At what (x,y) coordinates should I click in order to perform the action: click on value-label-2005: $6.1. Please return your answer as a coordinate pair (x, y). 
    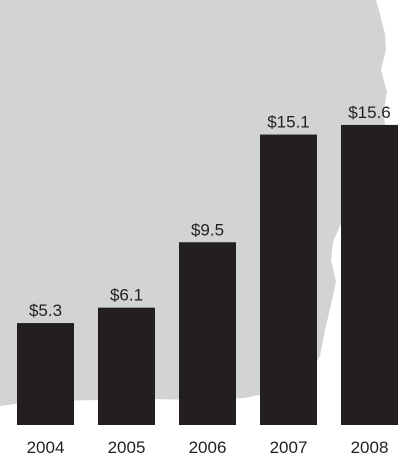
    Looking at the image, I should click on (126, 295).